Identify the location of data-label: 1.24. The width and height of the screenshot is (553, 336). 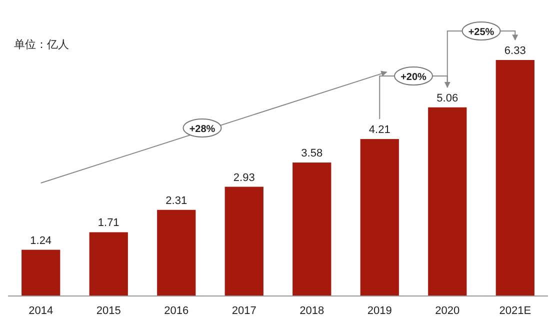
(41, 240).